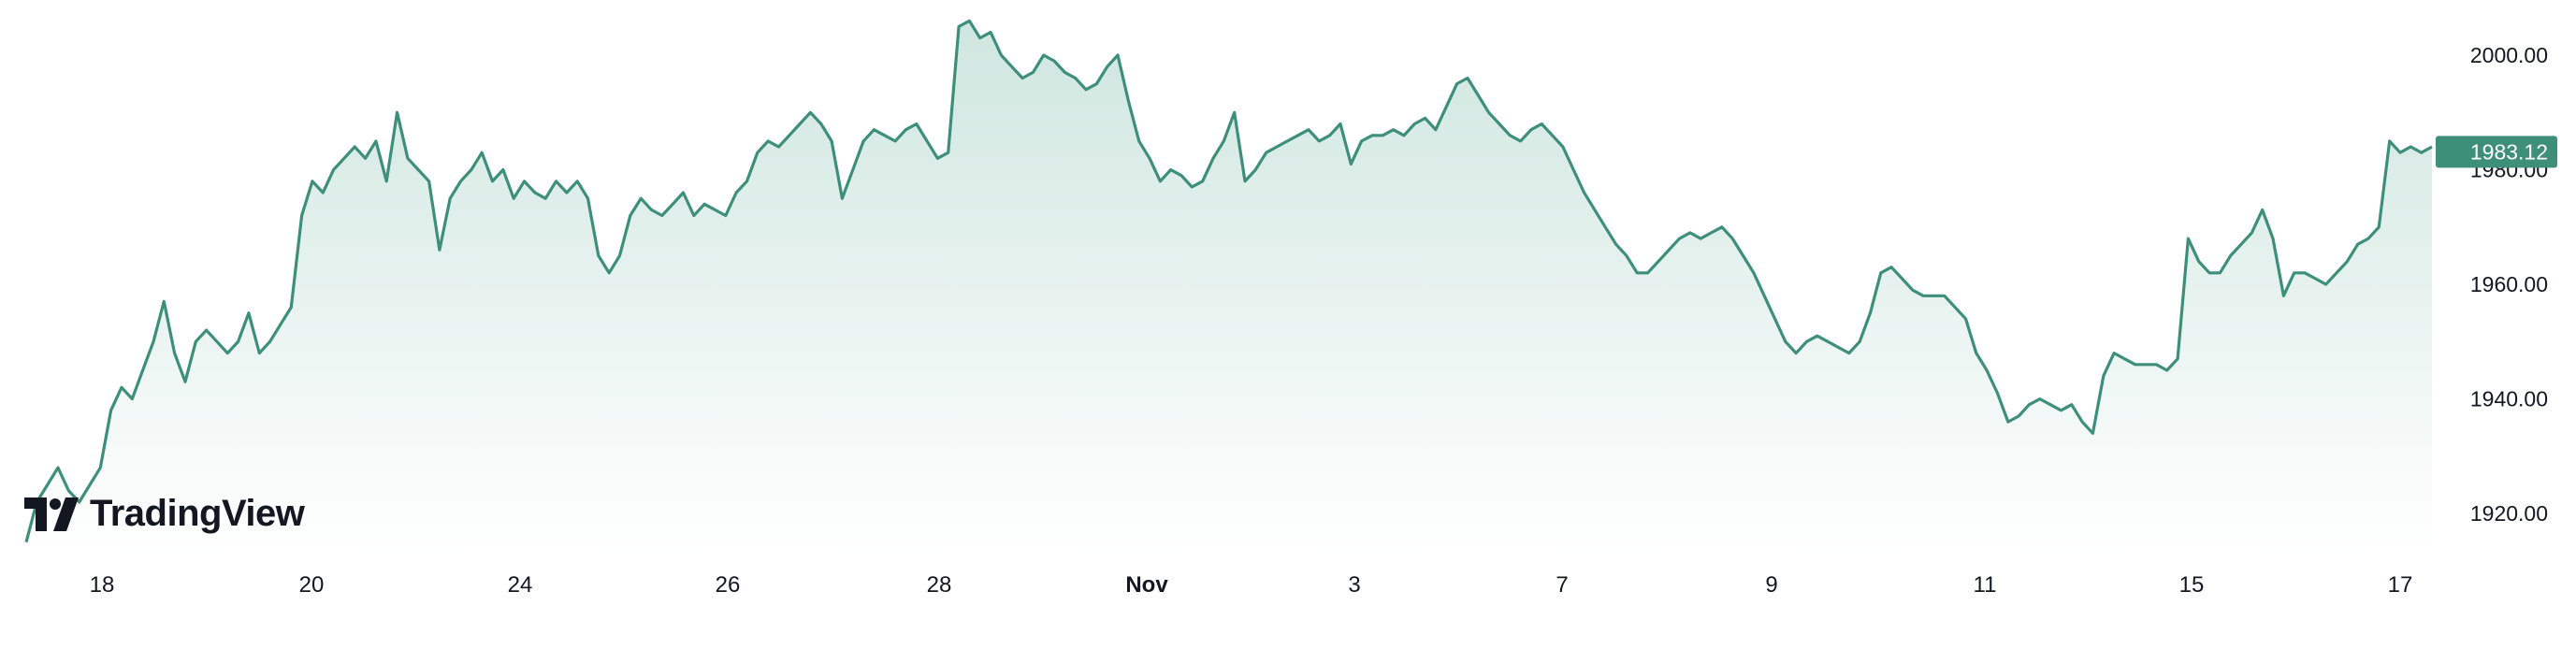 This screenshot has height=649, width=2576. I want to click on x-tick-label: 7, so click(1562, 585).